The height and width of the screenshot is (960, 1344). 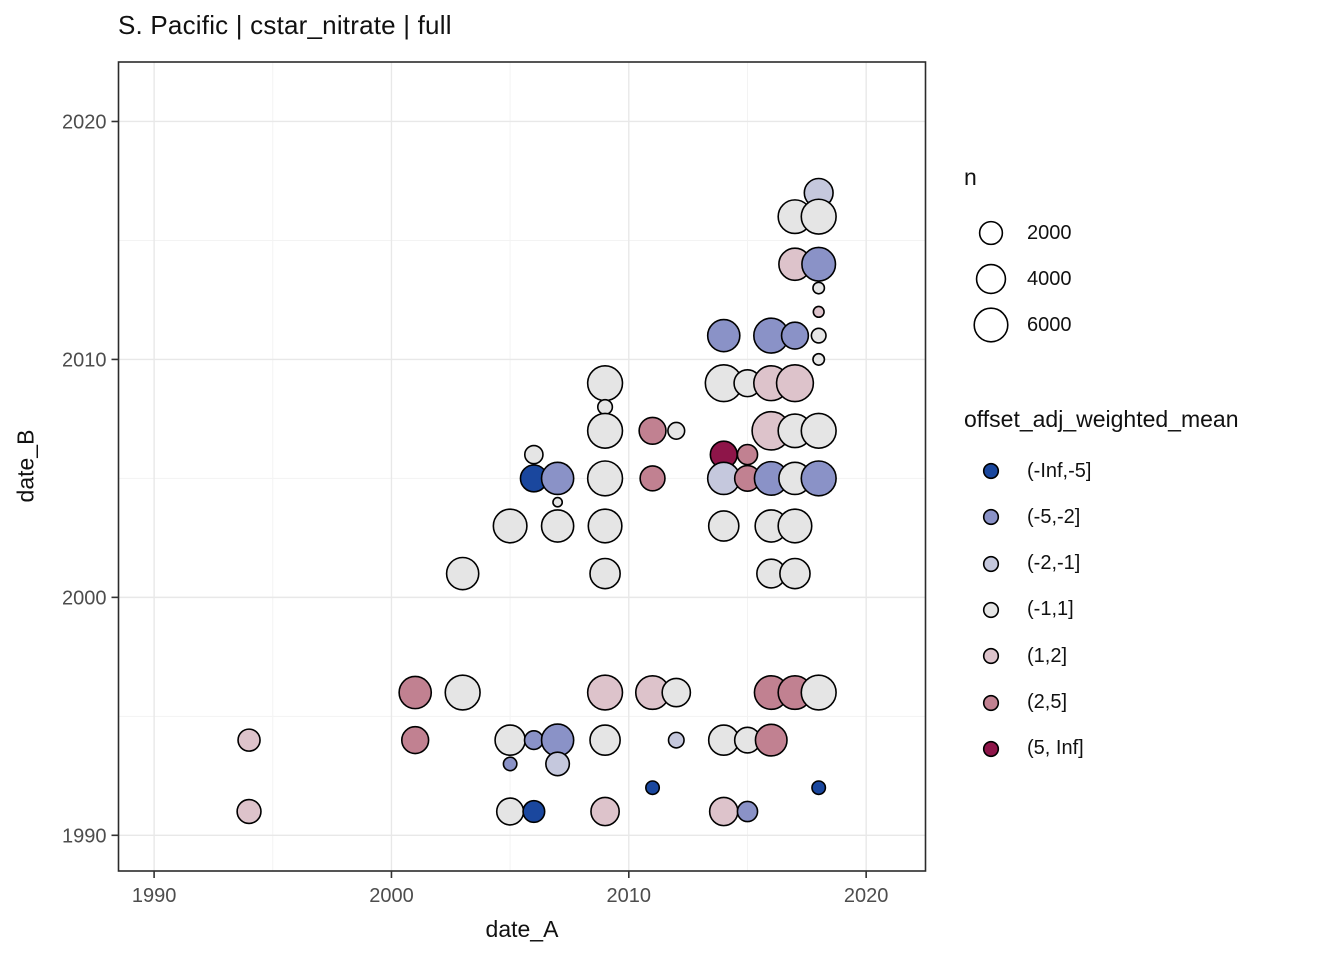 What do you see at coordinates (1015, 656) in the screenshot?
I see `color-legend-item: (1,2]` at bounding box center [1015, 656].